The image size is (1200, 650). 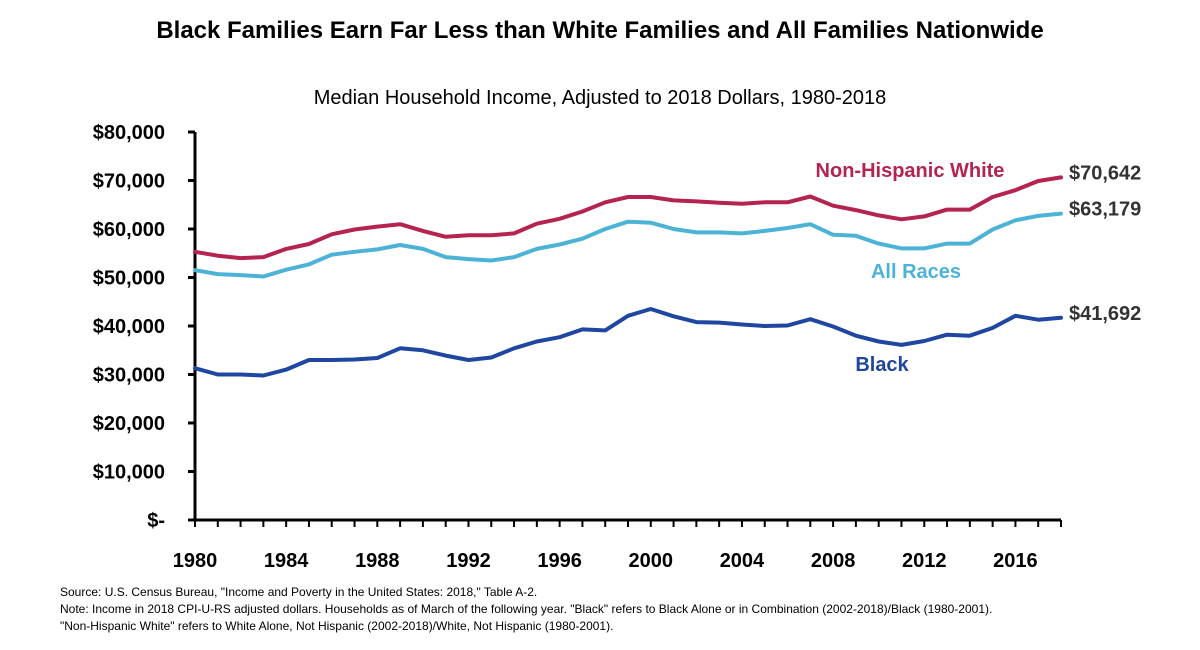 I want to click on x-tick-label: 2000, so click(x=651, y=561).